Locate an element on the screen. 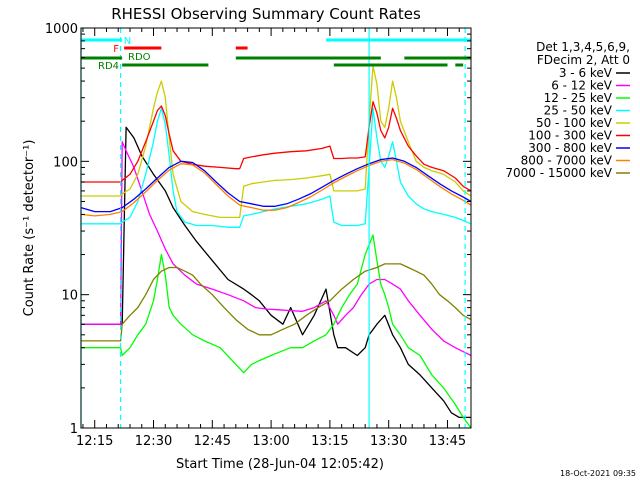 This screenshot has height=484, width=640. legend-header-line-1: Det 1,3,4,5,6,9, is located at coordinates (583, 47).